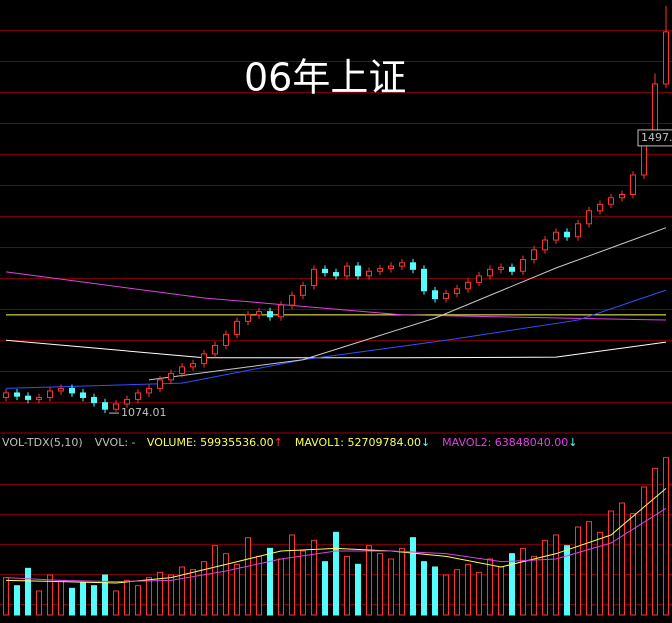 The width and height of the screenshot is (672, 623). Describe the element at coordinates (144, 412) in the screenshot. I see `annotation-label: 1074.01` at that location.